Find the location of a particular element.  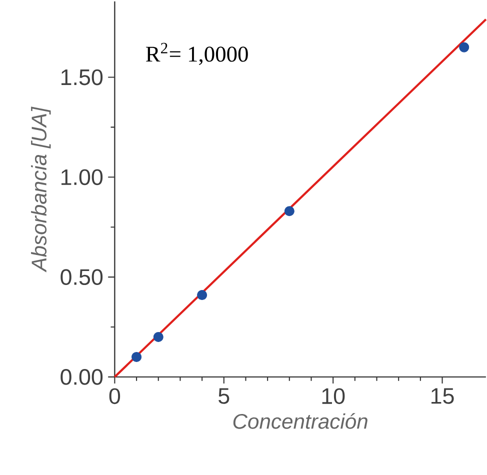

y-tick-label: 1.00 is located at coordinates (82, 177).